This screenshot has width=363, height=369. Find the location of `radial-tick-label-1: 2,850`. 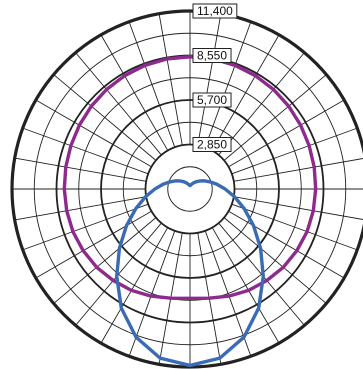

radial-tick-label-1: 2,850 is located at coordinates (212, 144).